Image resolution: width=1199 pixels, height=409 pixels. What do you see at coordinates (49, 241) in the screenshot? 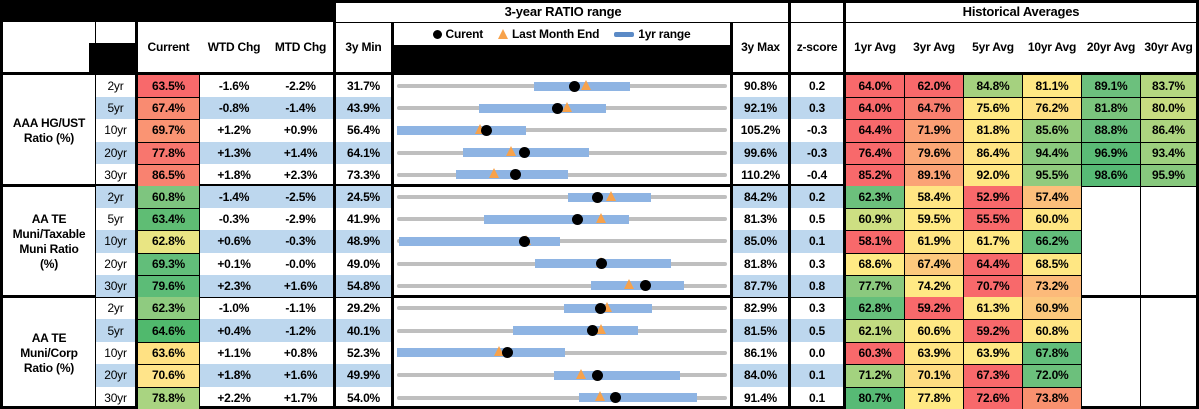
I see `group-label: AA TE Muni/Taxable Muni Ratio (%)` at bounding box center [49, 241].